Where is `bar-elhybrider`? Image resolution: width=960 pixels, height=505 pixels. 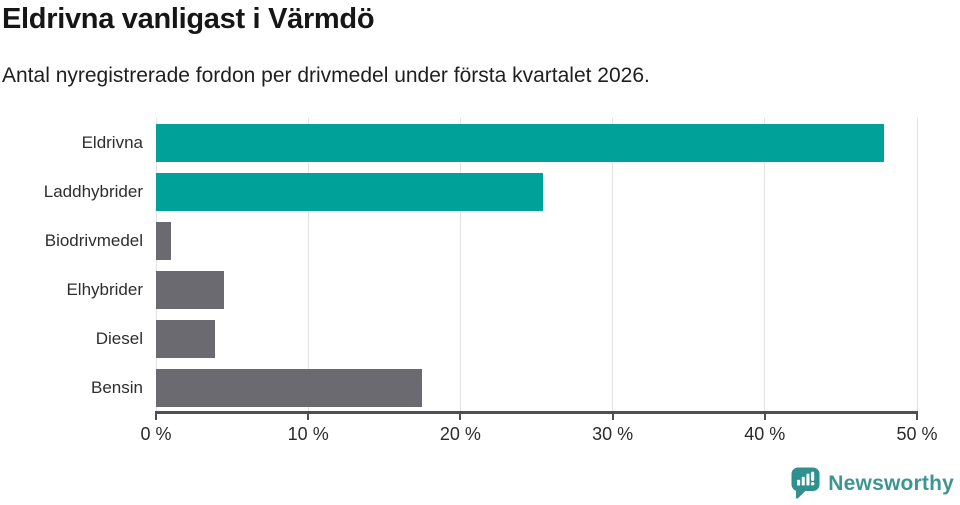 bar-elhybrider is located at coordinates (190, 290).